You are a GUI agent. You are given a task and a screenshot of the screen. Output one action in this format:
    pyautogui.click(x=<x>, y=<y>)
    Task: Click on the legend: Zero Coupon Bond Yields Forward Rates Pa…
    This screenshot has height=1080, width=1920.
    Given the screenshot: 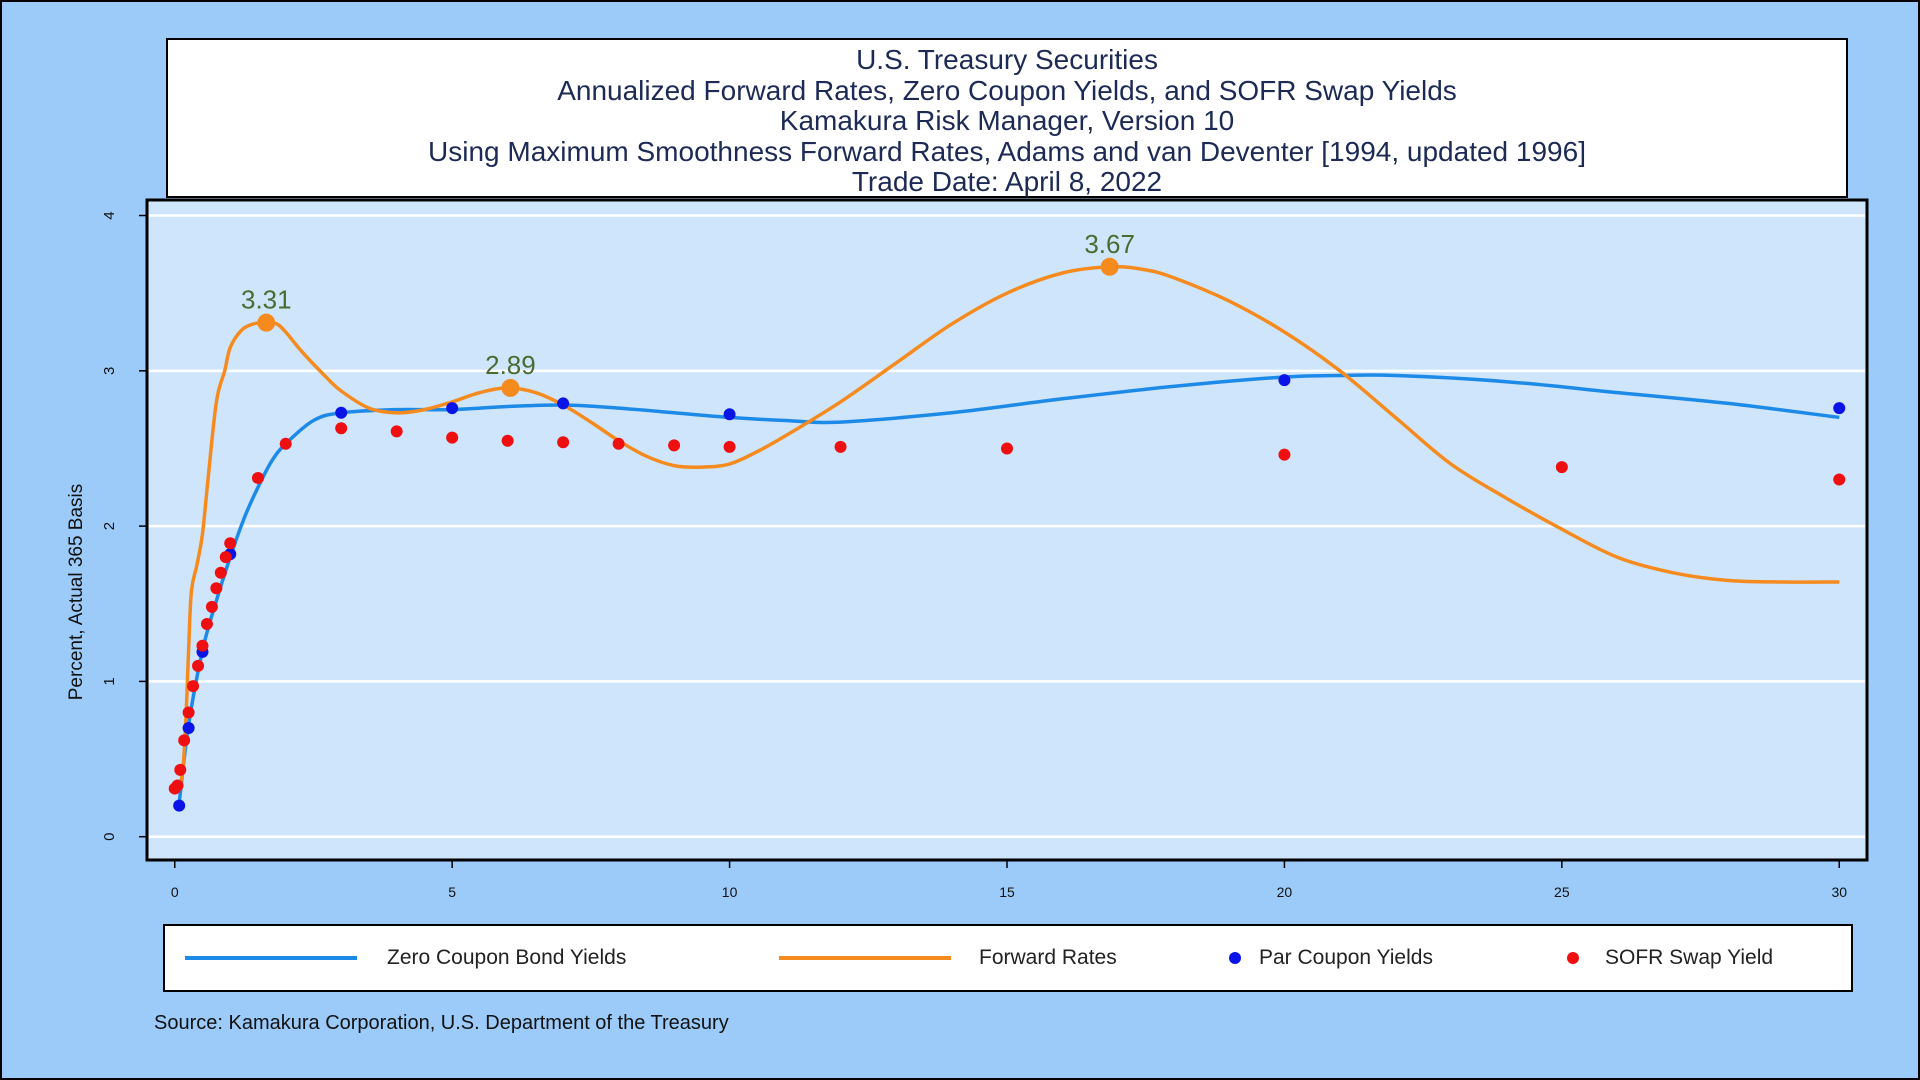 What is the action you would take?
    pyautogui.click(x=1008, y=958)
    